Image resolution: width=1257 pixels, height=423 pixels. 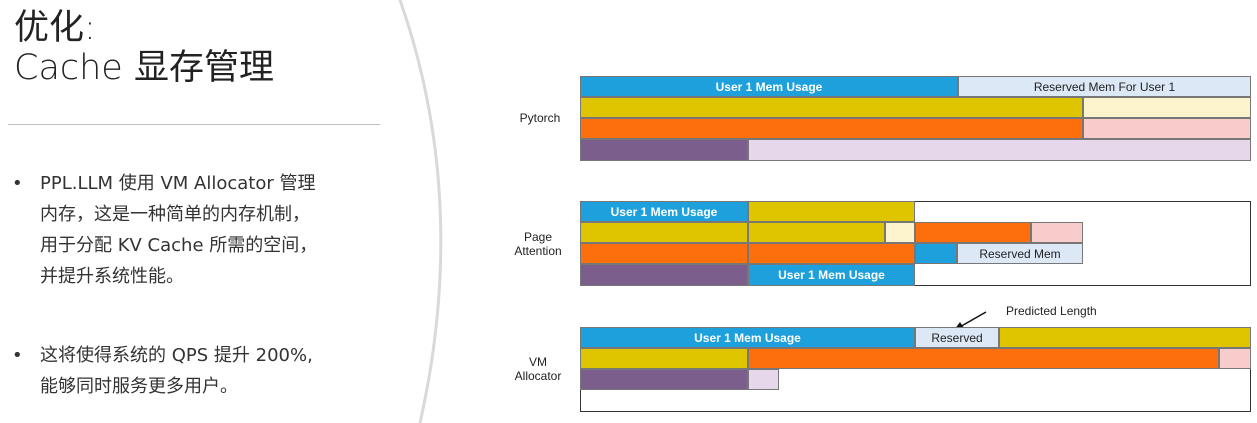 What do you see at coordinates (112, 276) in the screenshot?
I see `bullet-line: 并提升系统性能。` at bounding box center [112, 276].